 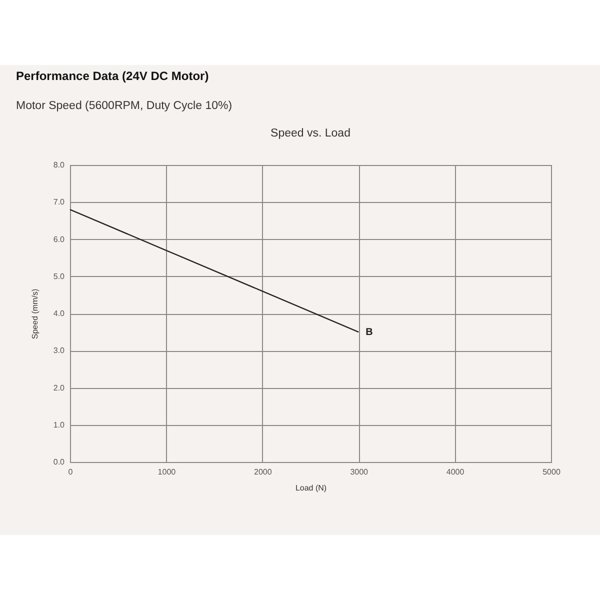 What do you see at coordinates (59, 387) in the screenshot?
I see `y-tick-label: 2.0` at bounding box center [59, 387].